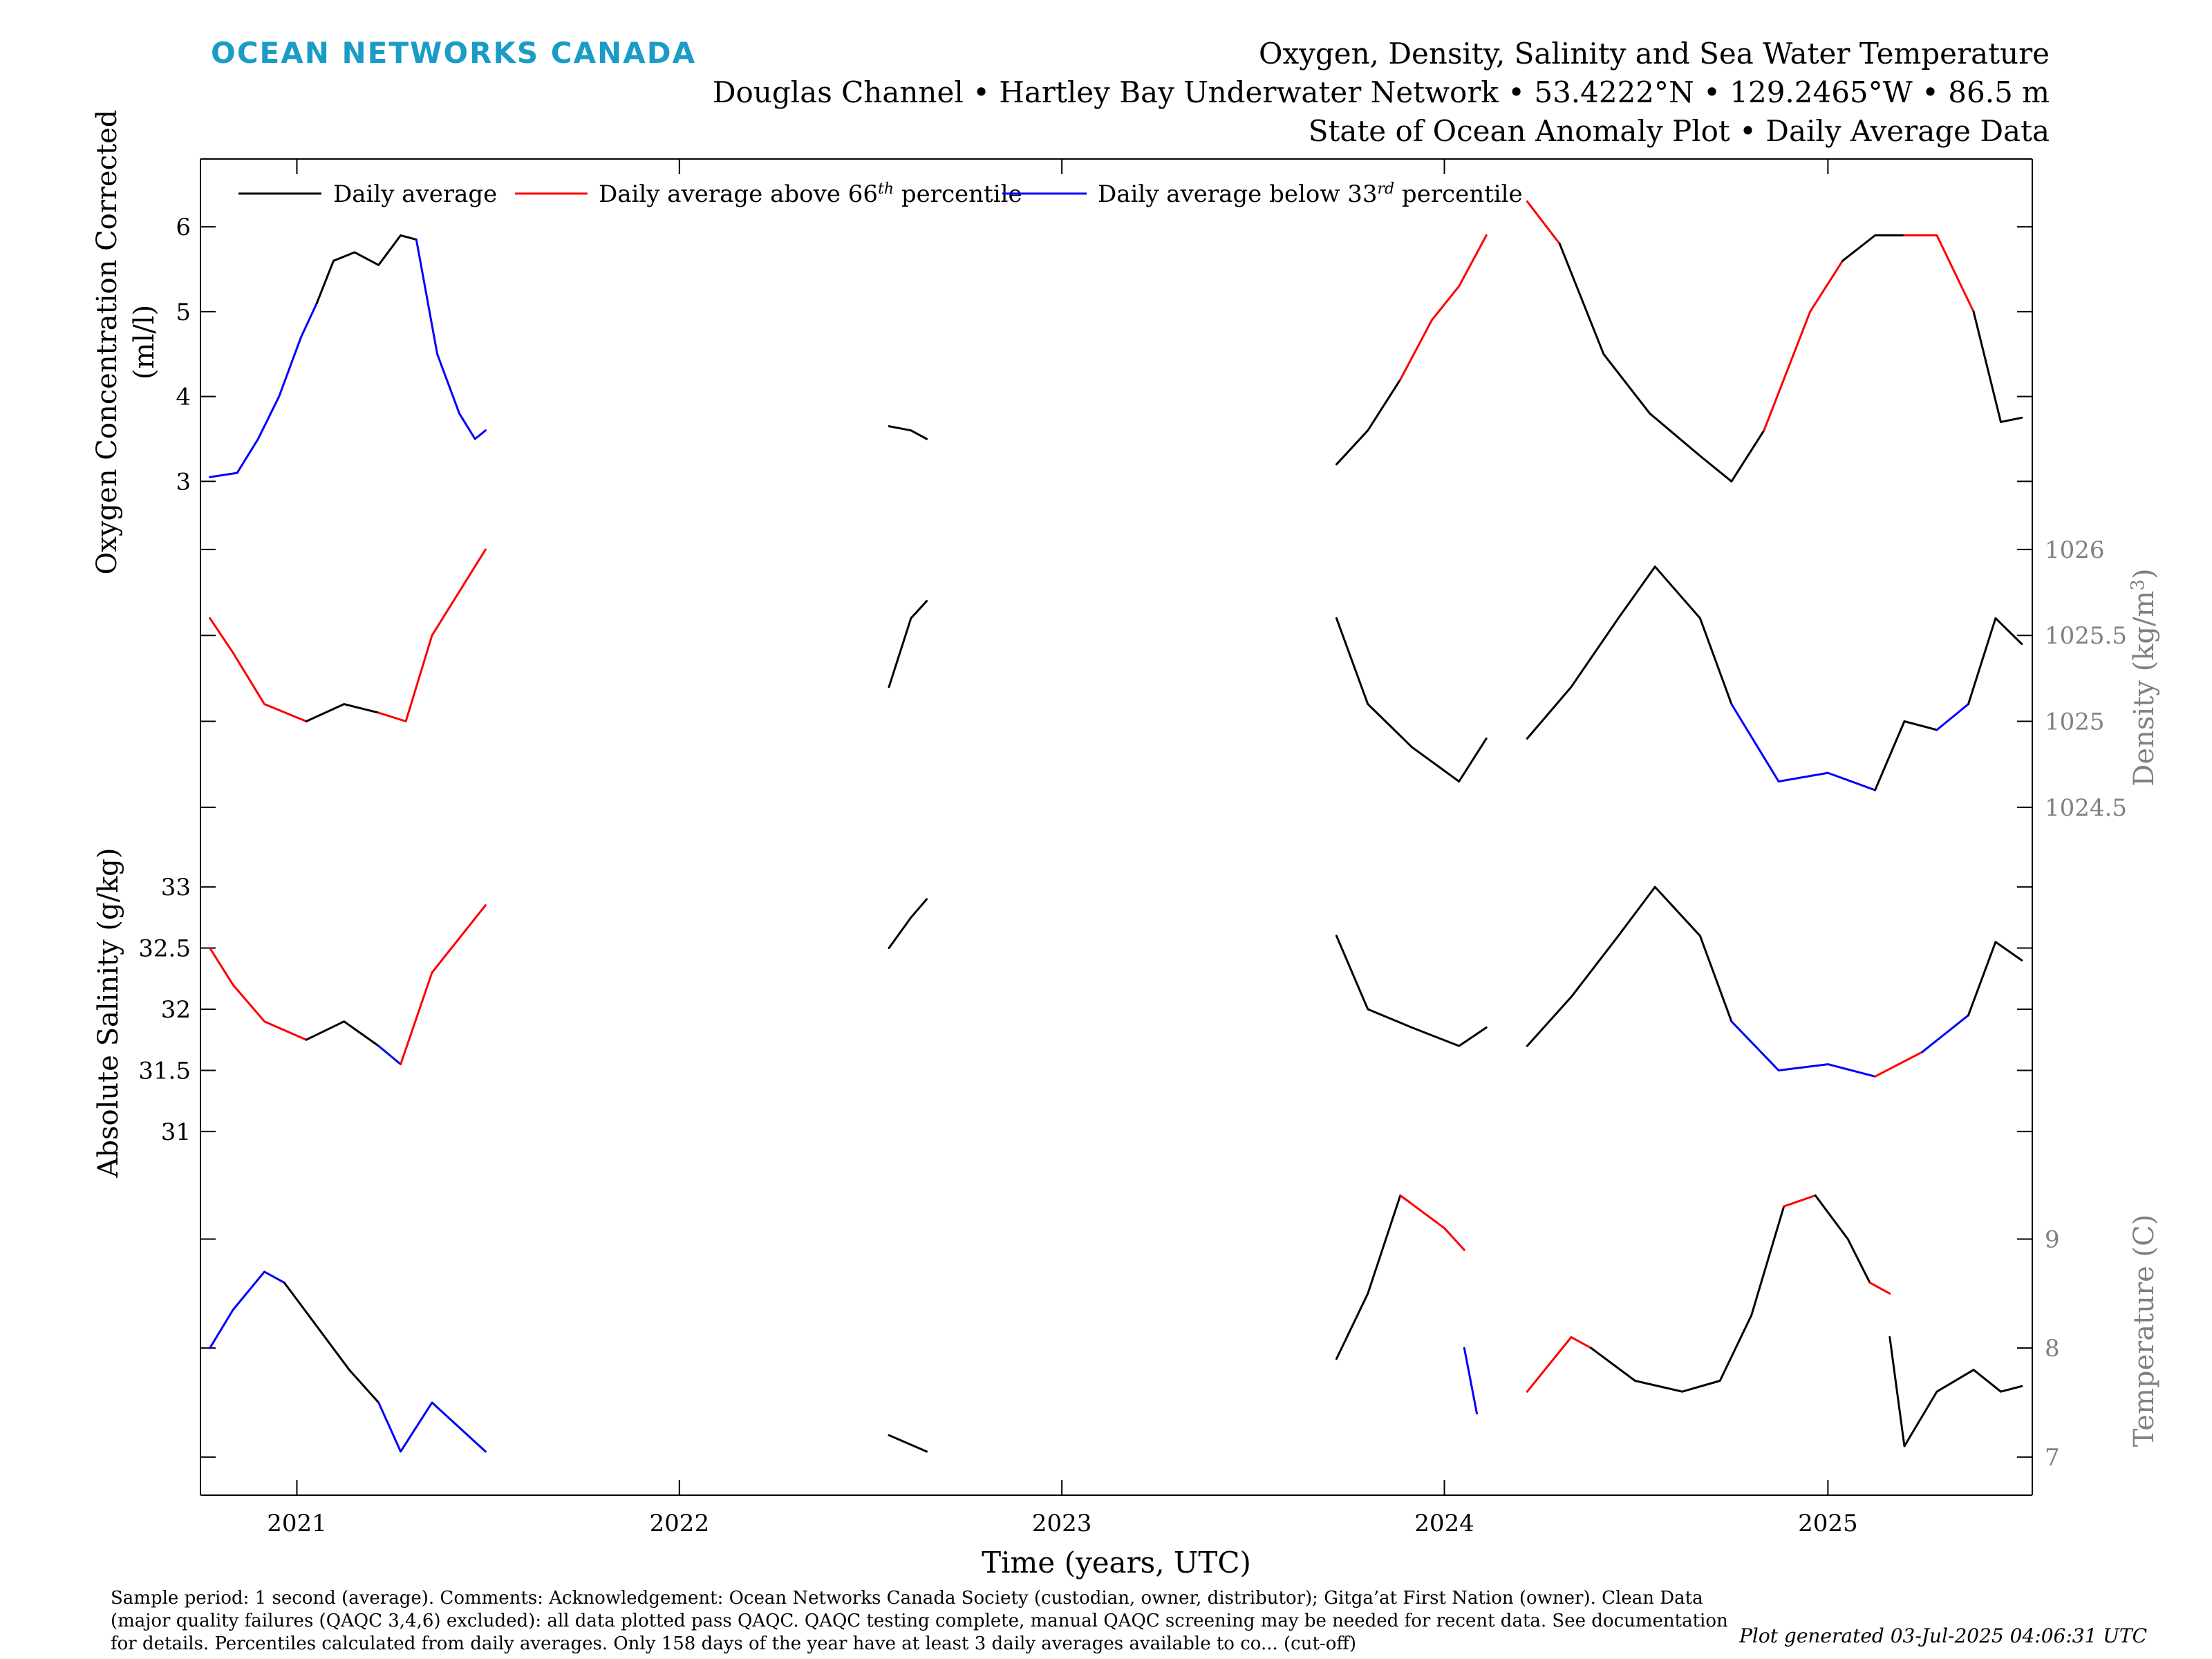 The image size is (2212, 1659). Describe the element at coordinates (144, 342) in the screenshot. I see `y-axis-label-unit: (ml/l)` at that location.